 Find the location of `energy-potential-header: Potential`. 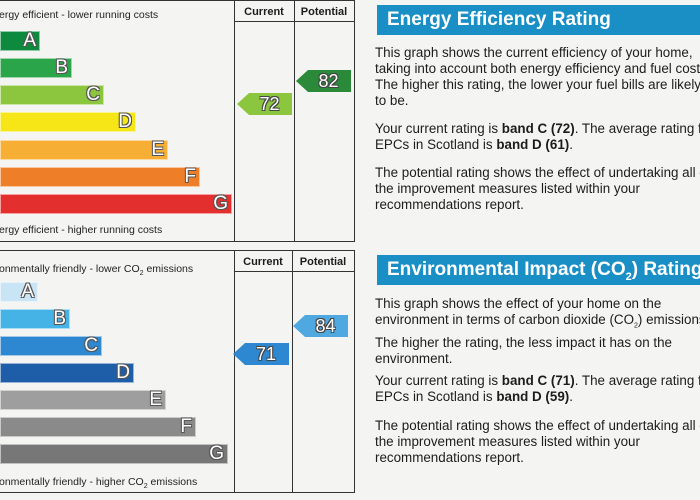

energy-potential-header: Potential is located at coordinates (324, 12).